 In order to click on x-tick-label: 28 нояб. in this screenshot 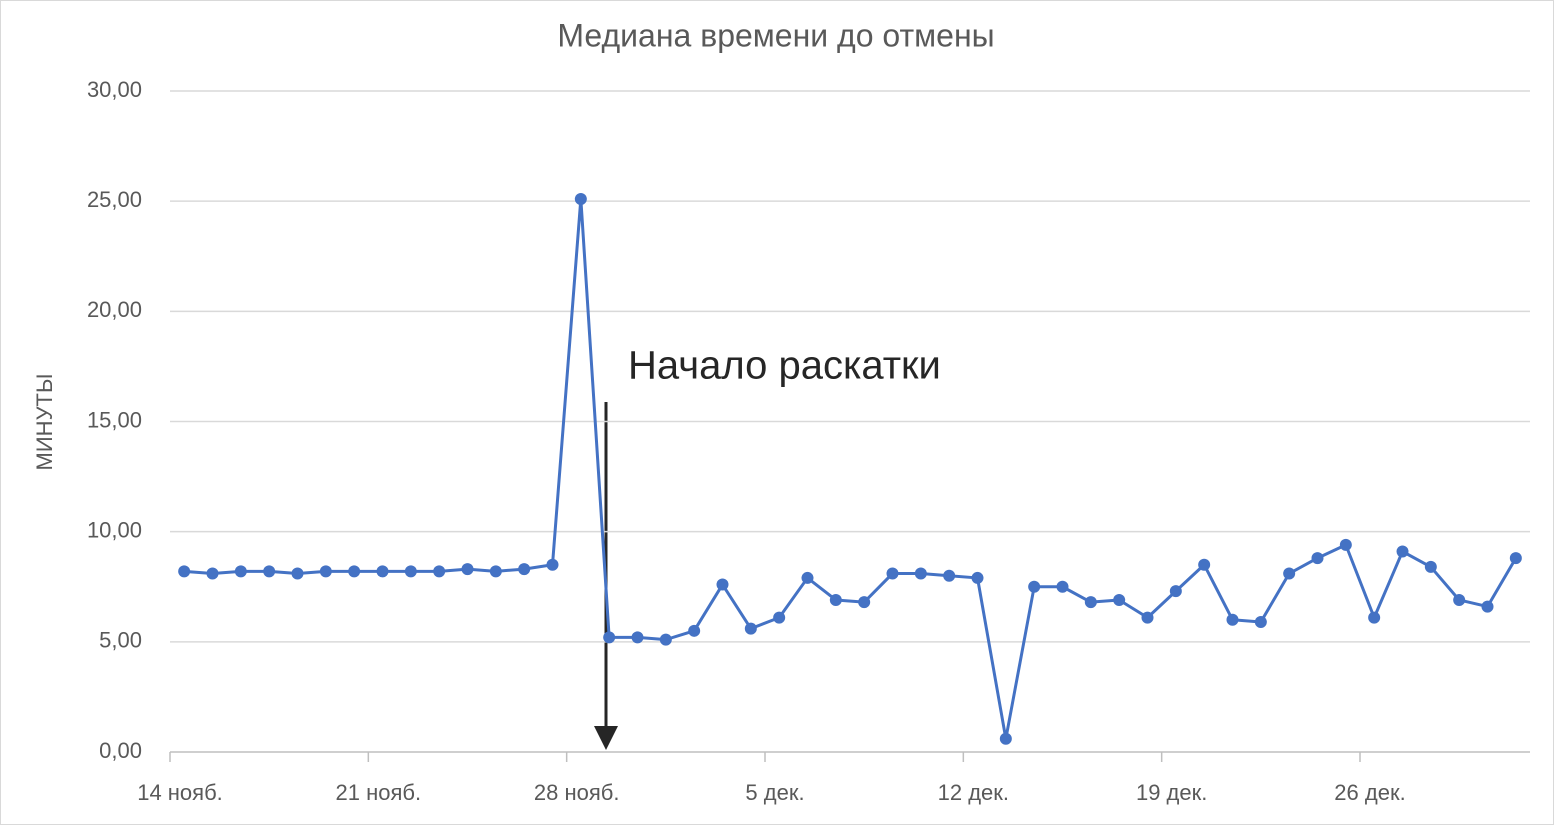, I will do `click(577, 792)`.